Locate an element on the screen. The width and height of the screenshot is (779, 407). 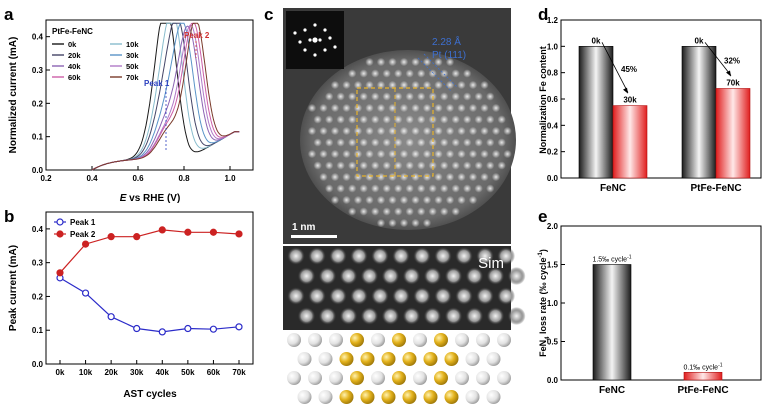
bar-value-main: 1.5‰ cycle is located at coordinates (609, 260).